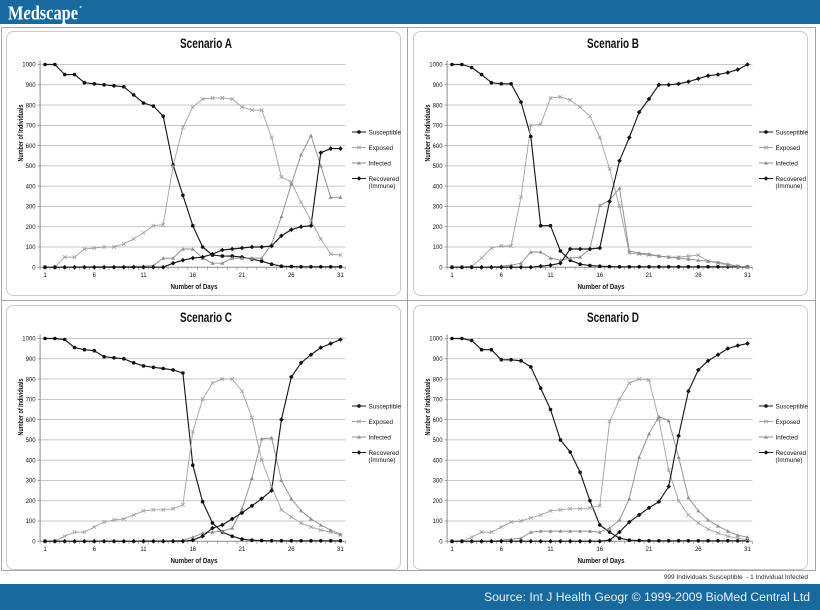 This screenshot has height=610, width=820. I want to click on svg-text: Scenario A, so click(206, 43).